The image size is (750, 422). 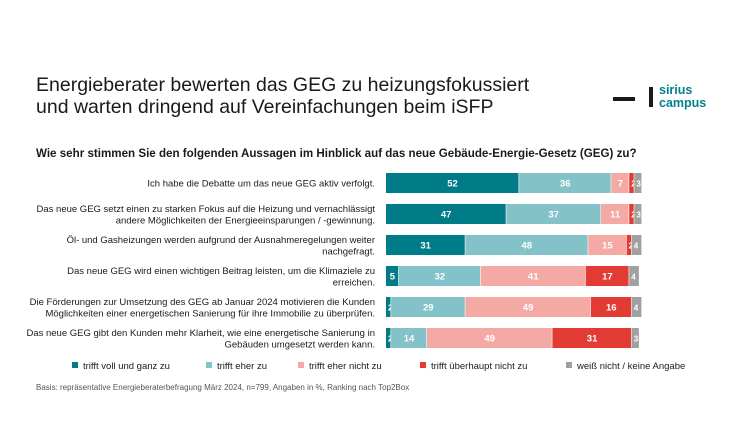 I want to click on data-label-row-3-series-2: 48, so click(x=527, y=246).